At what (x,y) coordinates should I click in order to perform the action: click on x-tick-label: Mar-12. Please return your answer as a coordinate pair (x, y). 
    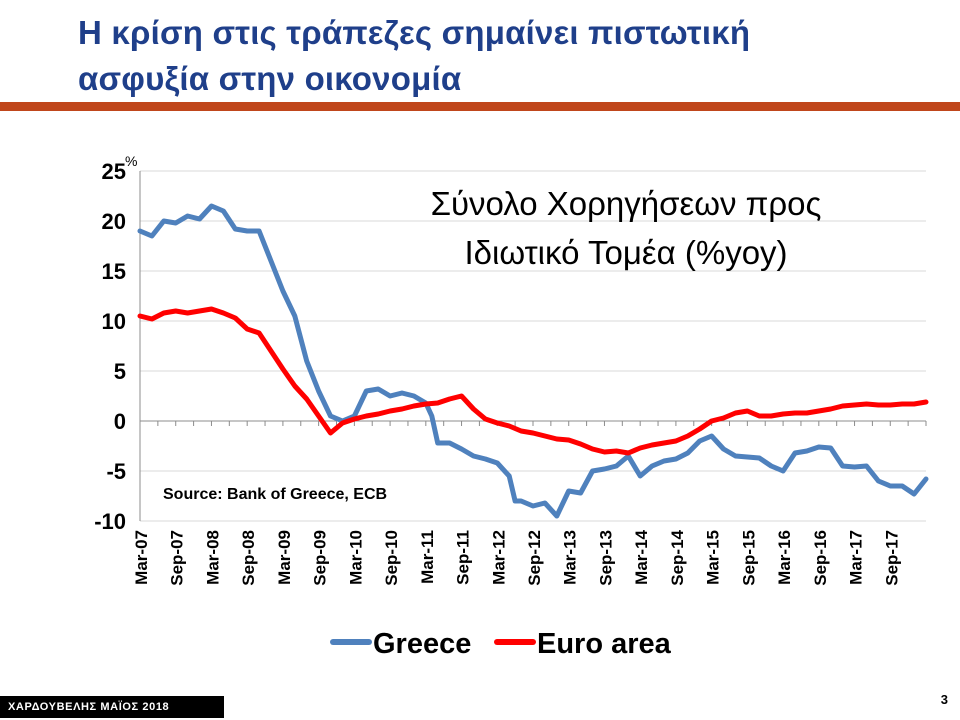
    Looking at the image, I should click on (498, 557).